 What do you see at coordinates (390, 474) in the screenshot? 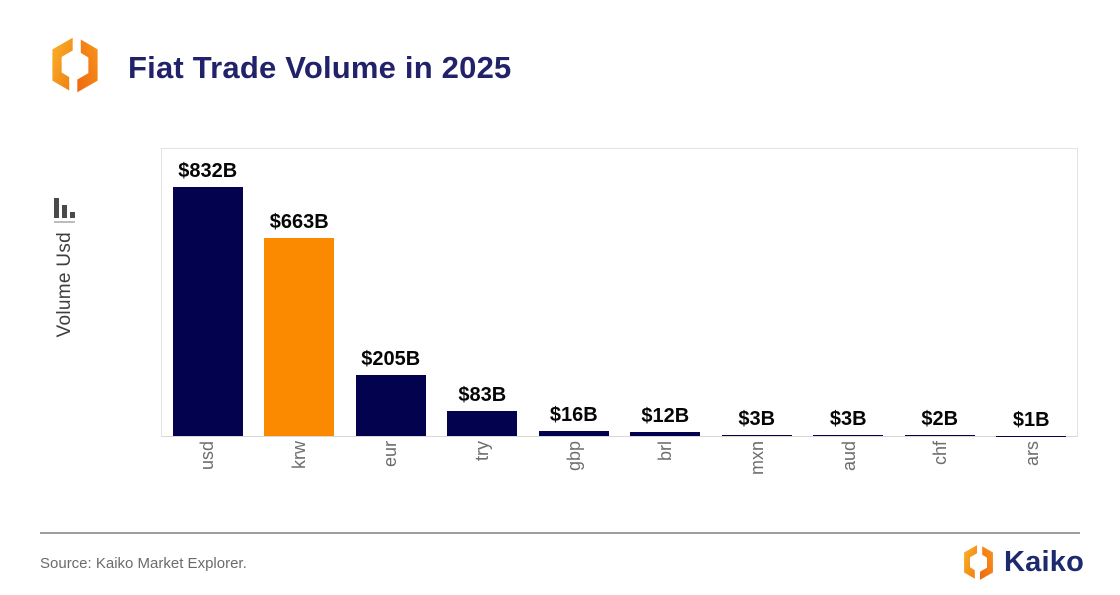
I see `x-tick-slot-eur: eur` at bounding box center [390, 474].